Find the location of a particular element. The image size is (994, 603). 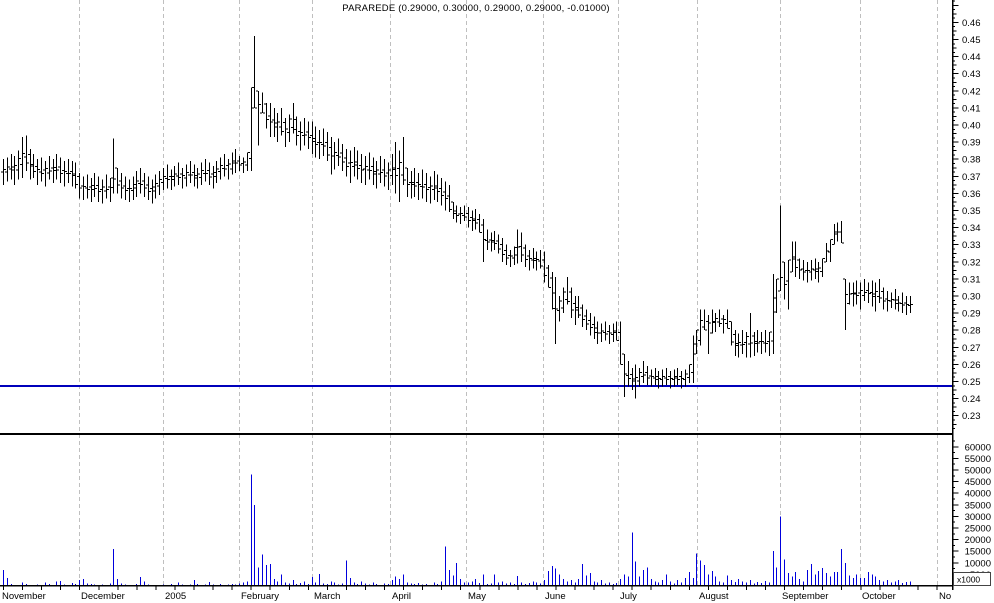

price-tick-label: 0.27 is located at coordinates (971, 348).